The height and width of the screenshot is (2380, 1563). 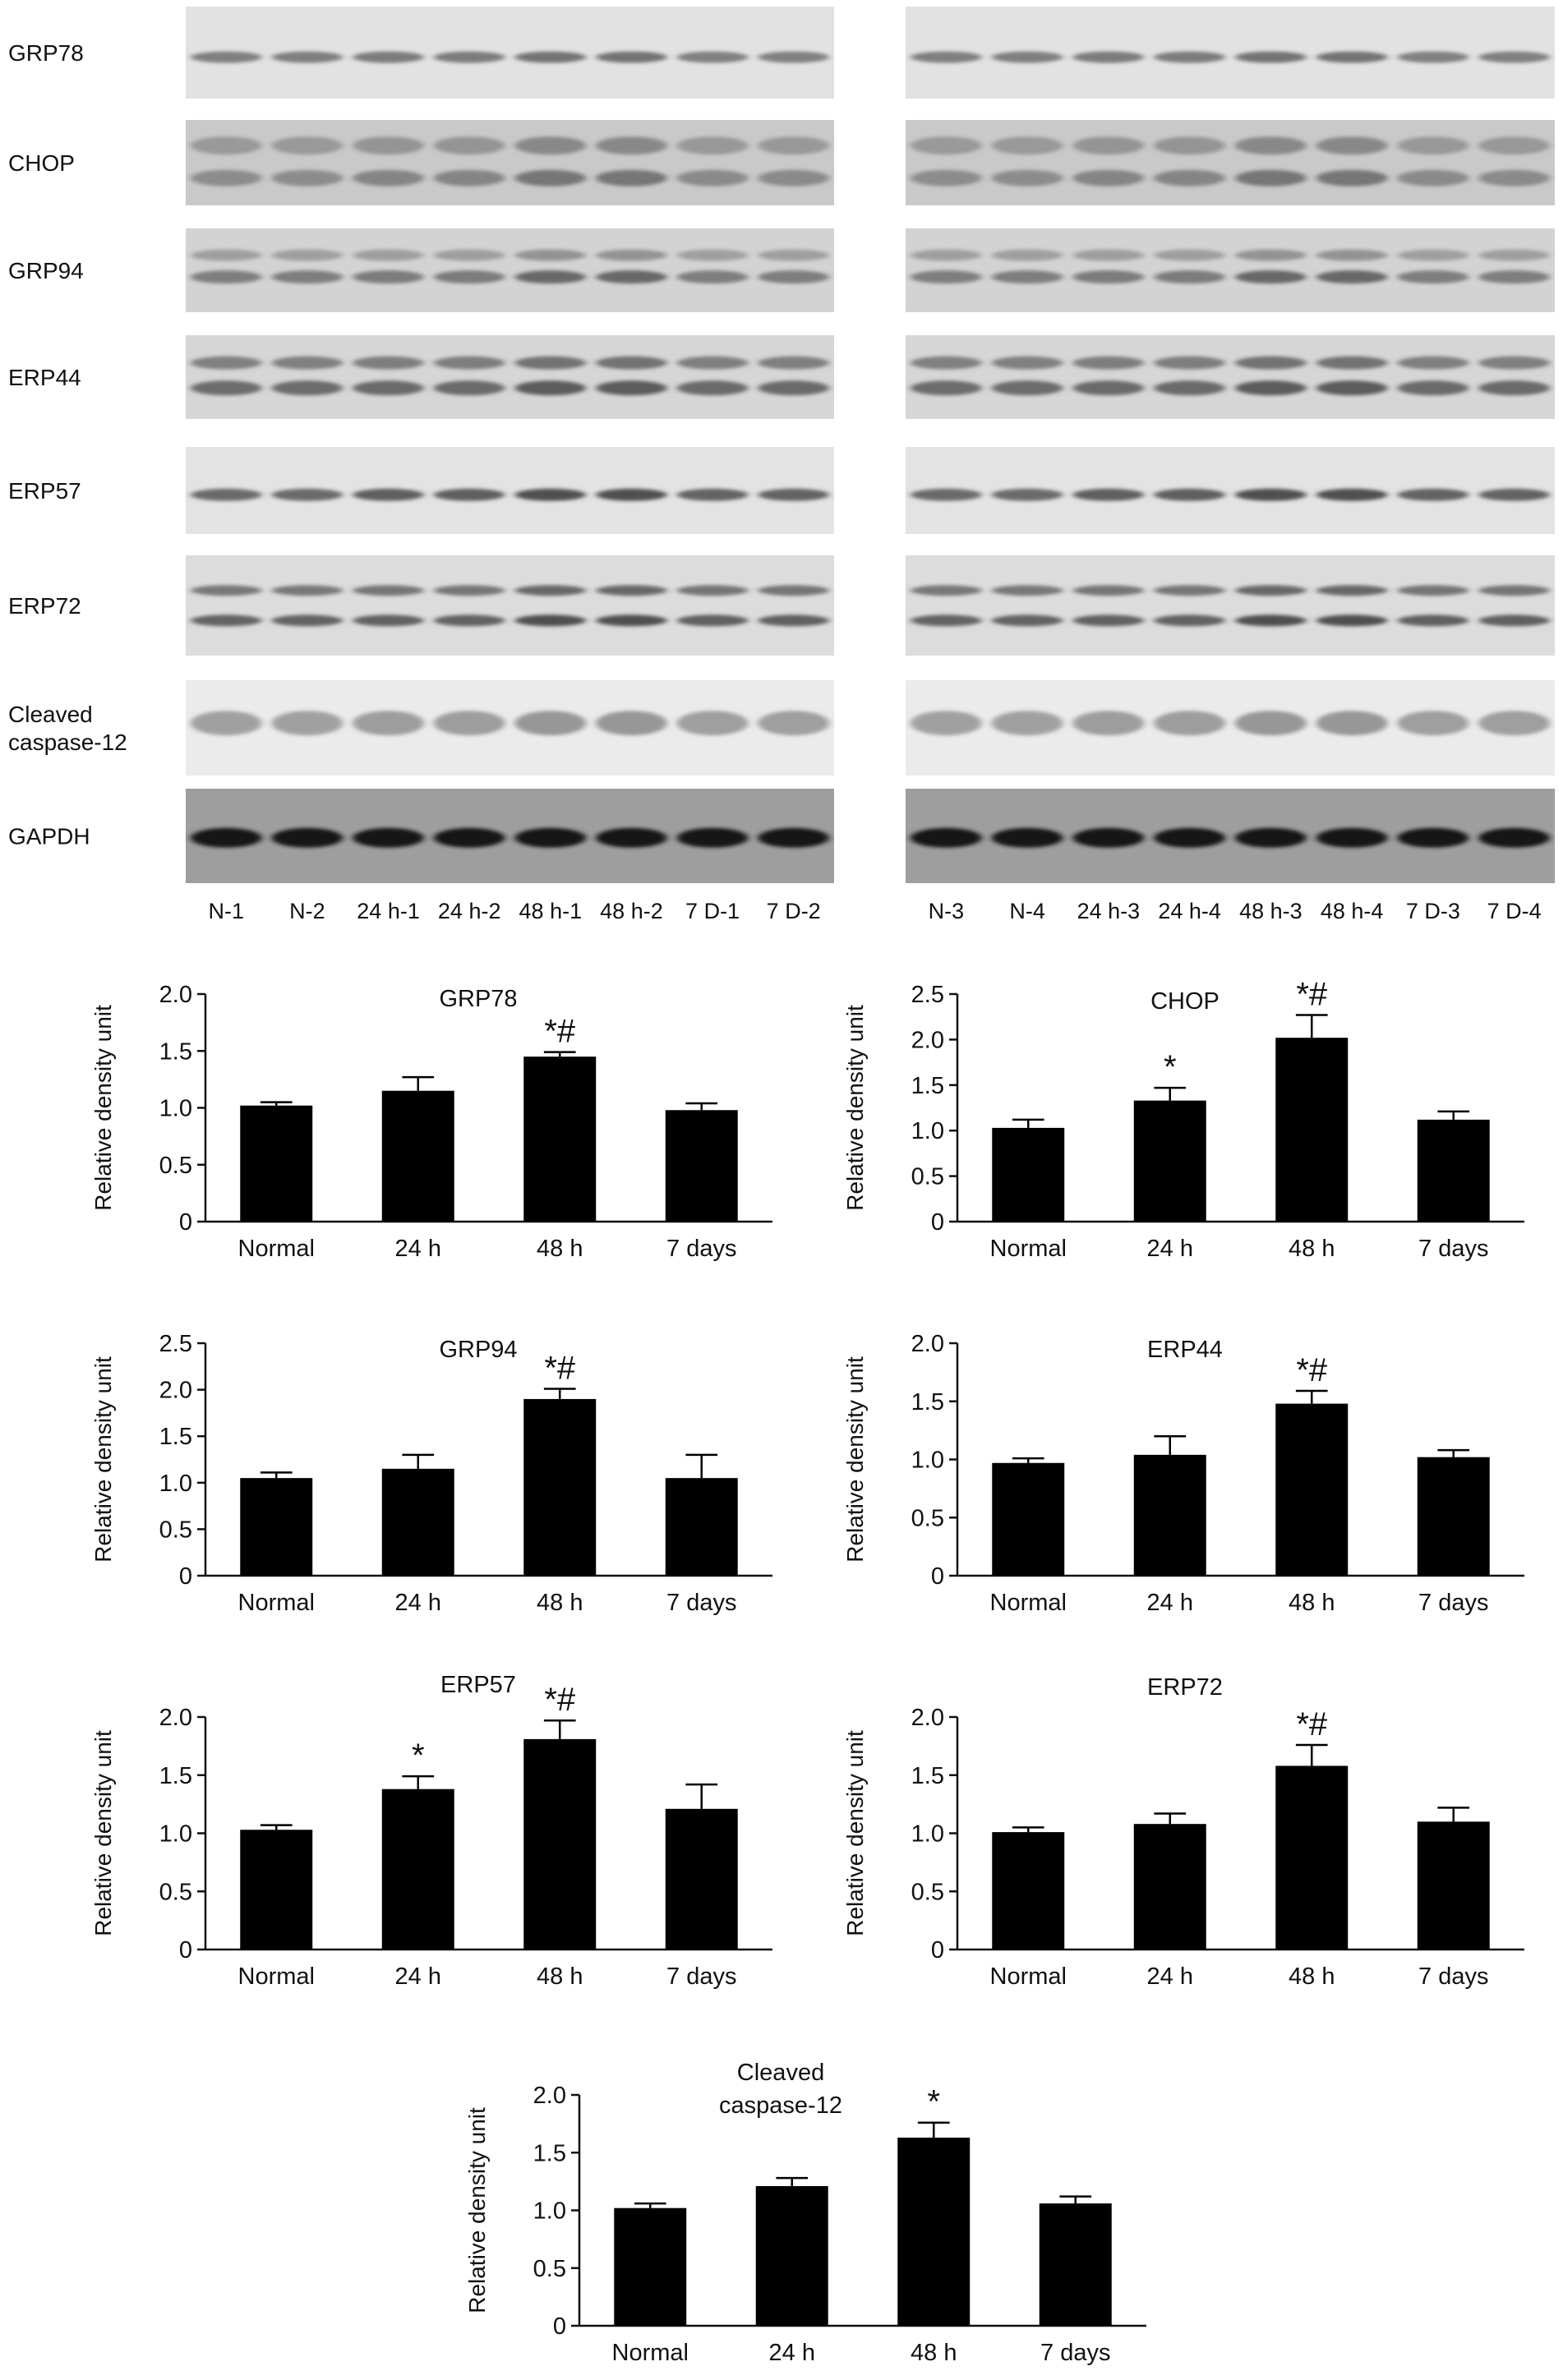 What do you see at coordinates (1352, 911) in the screenshot?
I see `lane-label: 48 h-4` at bounding box center [1352, 911].